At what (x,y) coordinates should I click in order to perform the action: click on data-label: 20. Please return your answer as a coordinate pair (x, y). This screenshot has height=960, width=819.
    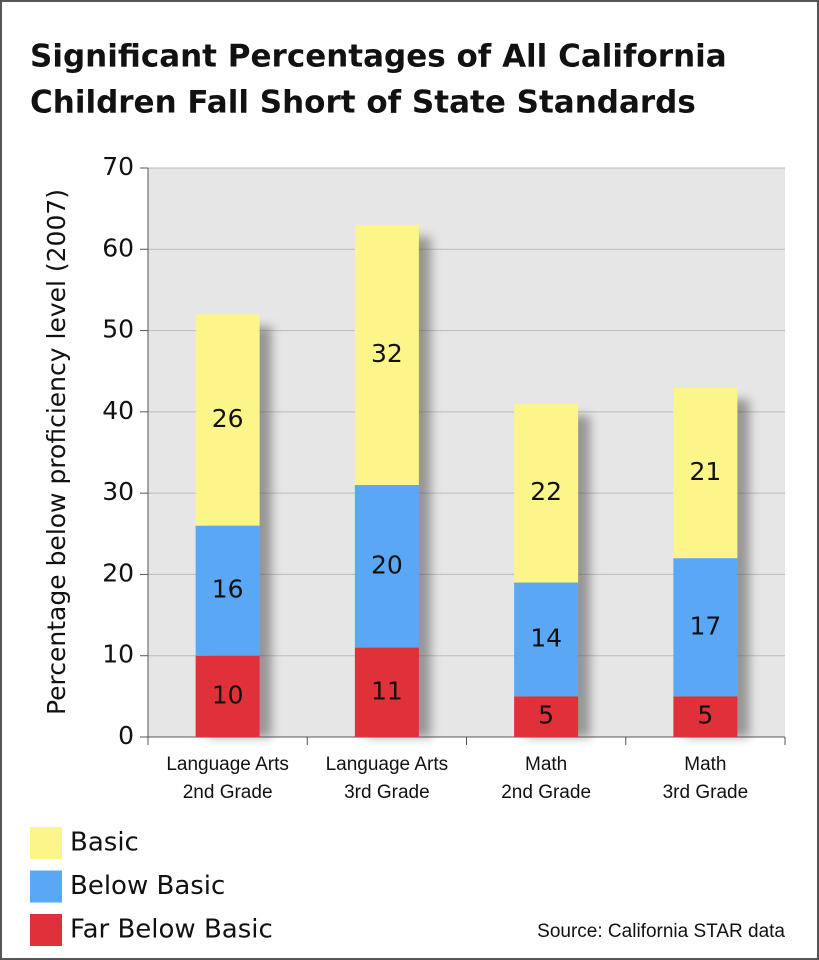
    Looking at the image, I should click on (387, 564).